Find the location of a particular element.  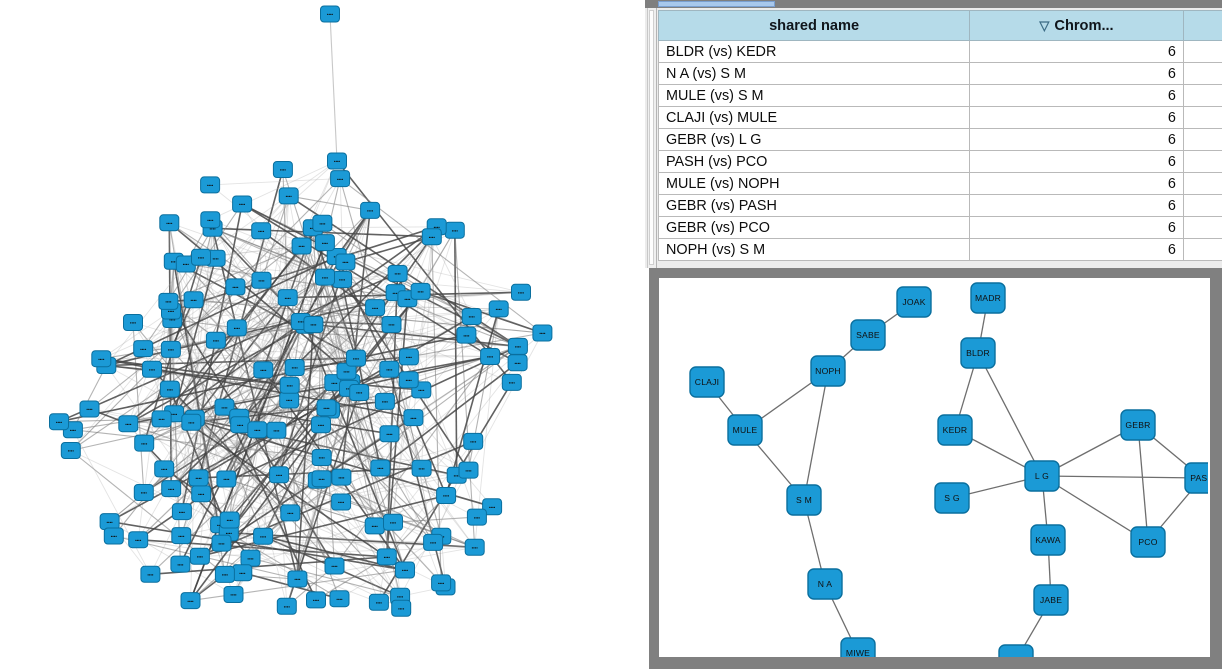

table-row: CLAJI (vs) MULE625000000350000005.9 is located at coordinates (940, 118).